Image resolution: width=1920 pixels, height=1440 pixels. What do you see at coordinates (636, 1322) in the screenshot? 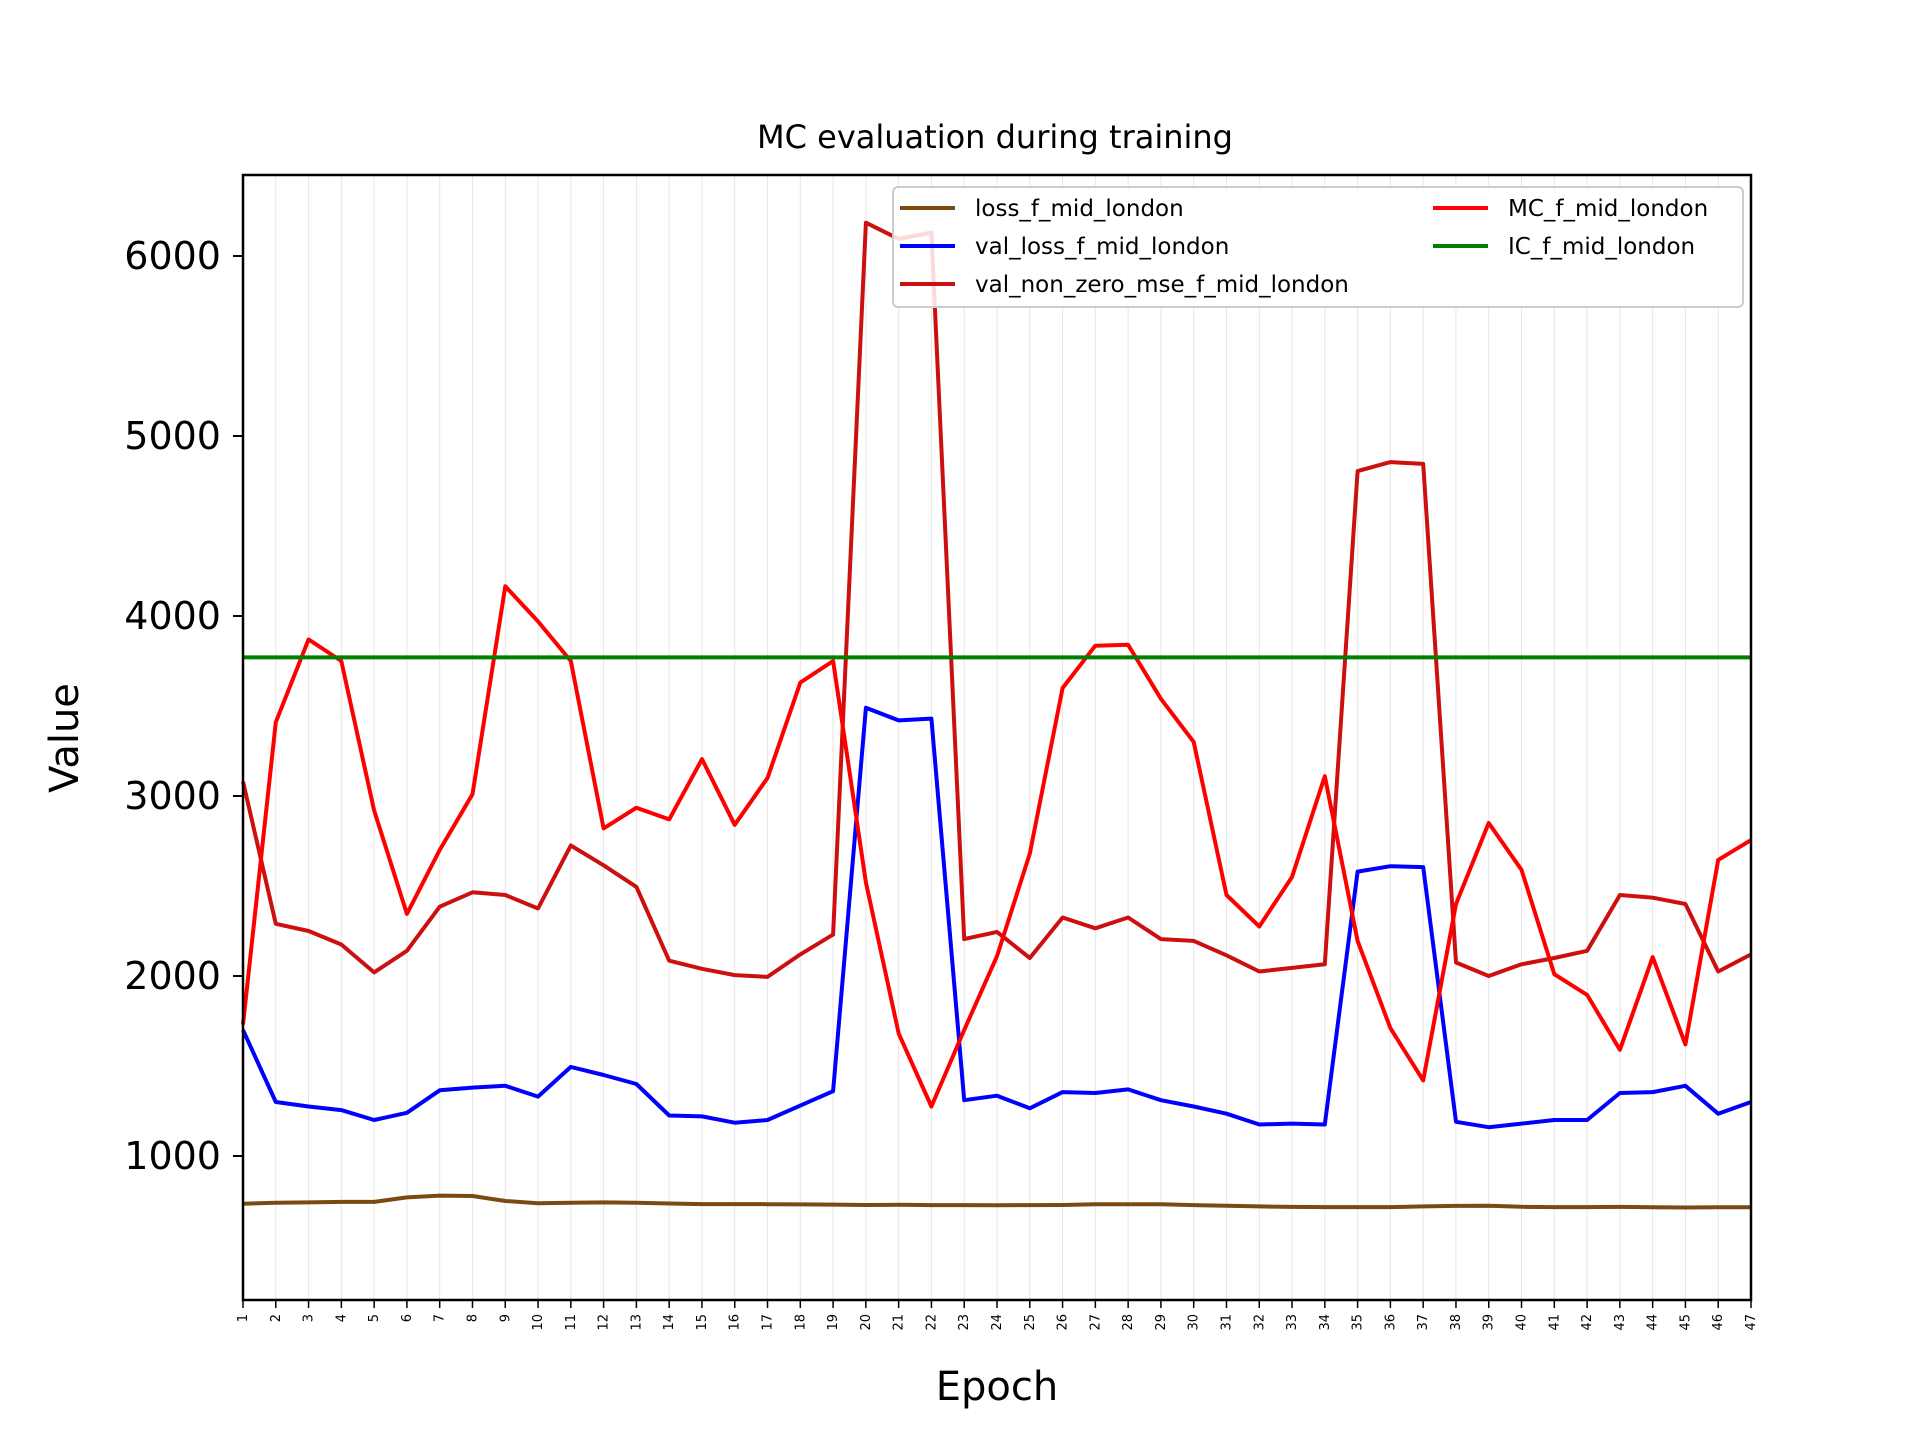
I see `x-tick-label: 13` at bounding box center [636, 1322].